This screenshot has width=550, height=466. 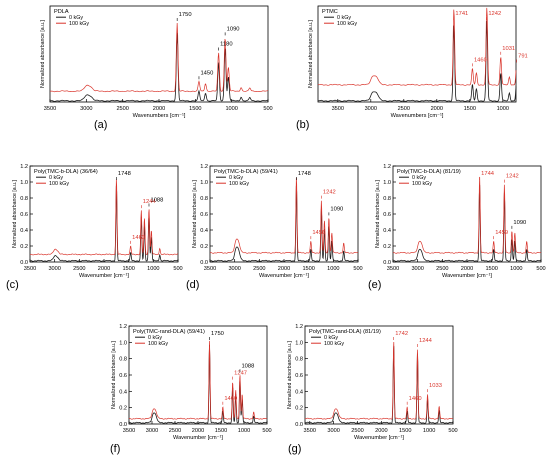 What do you see at coordinates (204, 247) in the screenshot?
I see `y-tick-label: 0.2` at bounding box center [204, 247].